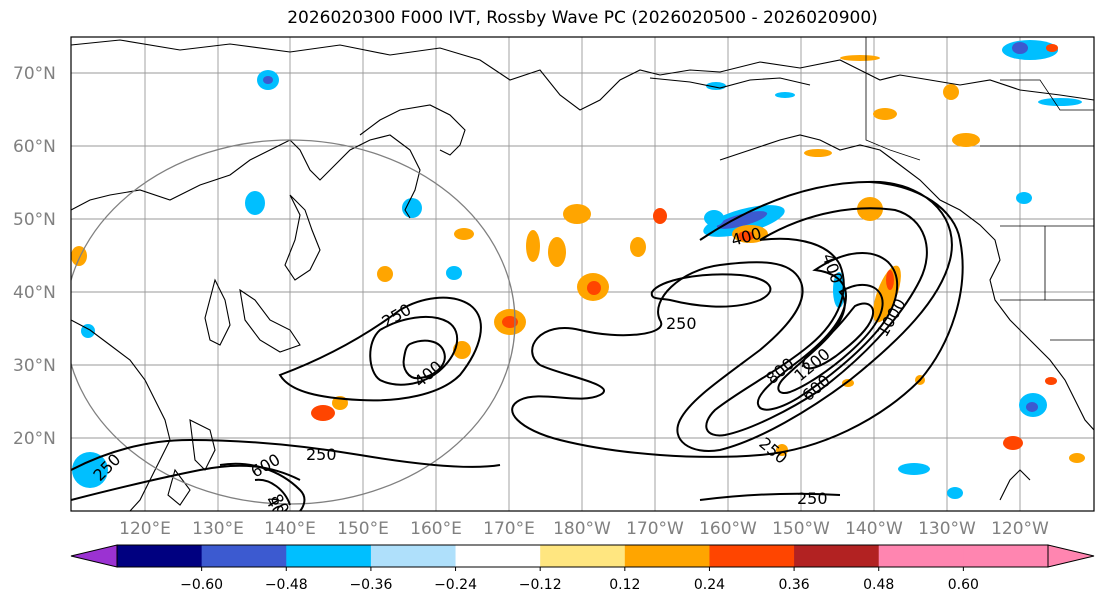  What do you see at coordinates (728, 529) in the screenshot?
I see `lon-label: 160°W` at bounding box center [728, 529].